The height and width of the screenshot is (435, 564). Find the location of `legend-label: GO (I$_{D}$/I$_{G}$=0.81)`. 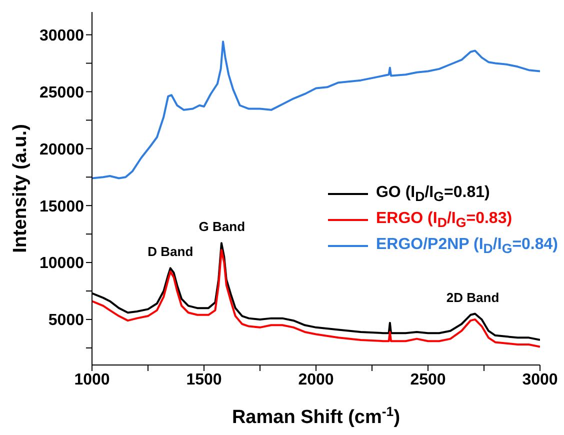

legend-label: GO (I$_{D}$/I$_{G}$=0.81) is located at coordinates (433, 194).